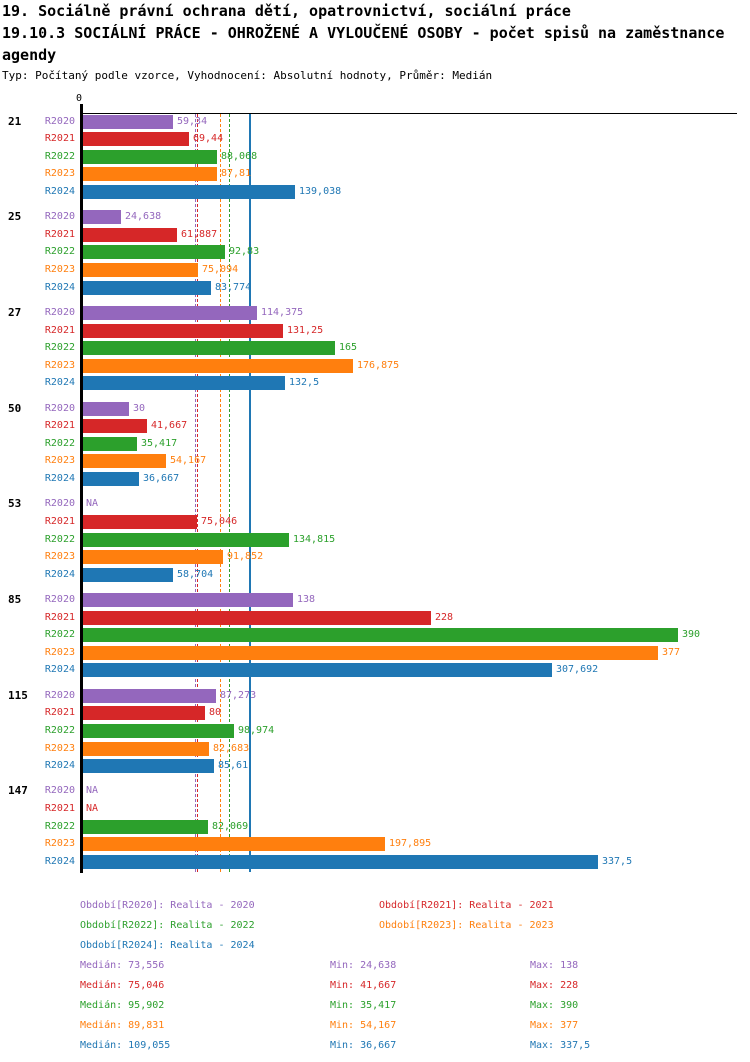 The width and height of the screenshot is (750, 1062). I want to click on x-axis-zero-label: 0, so click(79, 98).